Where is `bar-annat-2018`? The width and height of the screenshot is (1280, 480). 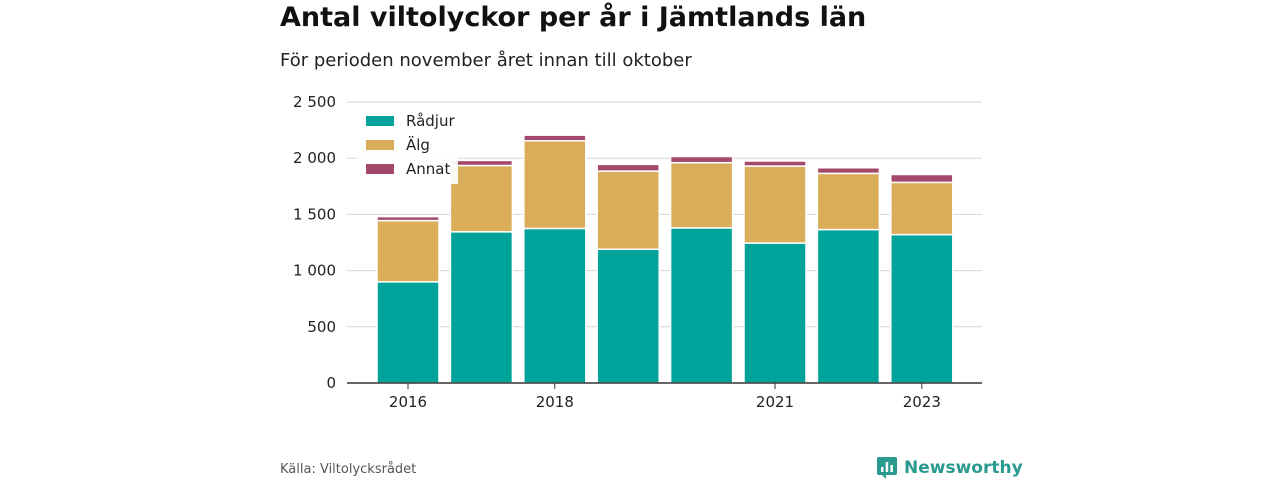
bar-annat-2018 is located at coordinates (555, 138).